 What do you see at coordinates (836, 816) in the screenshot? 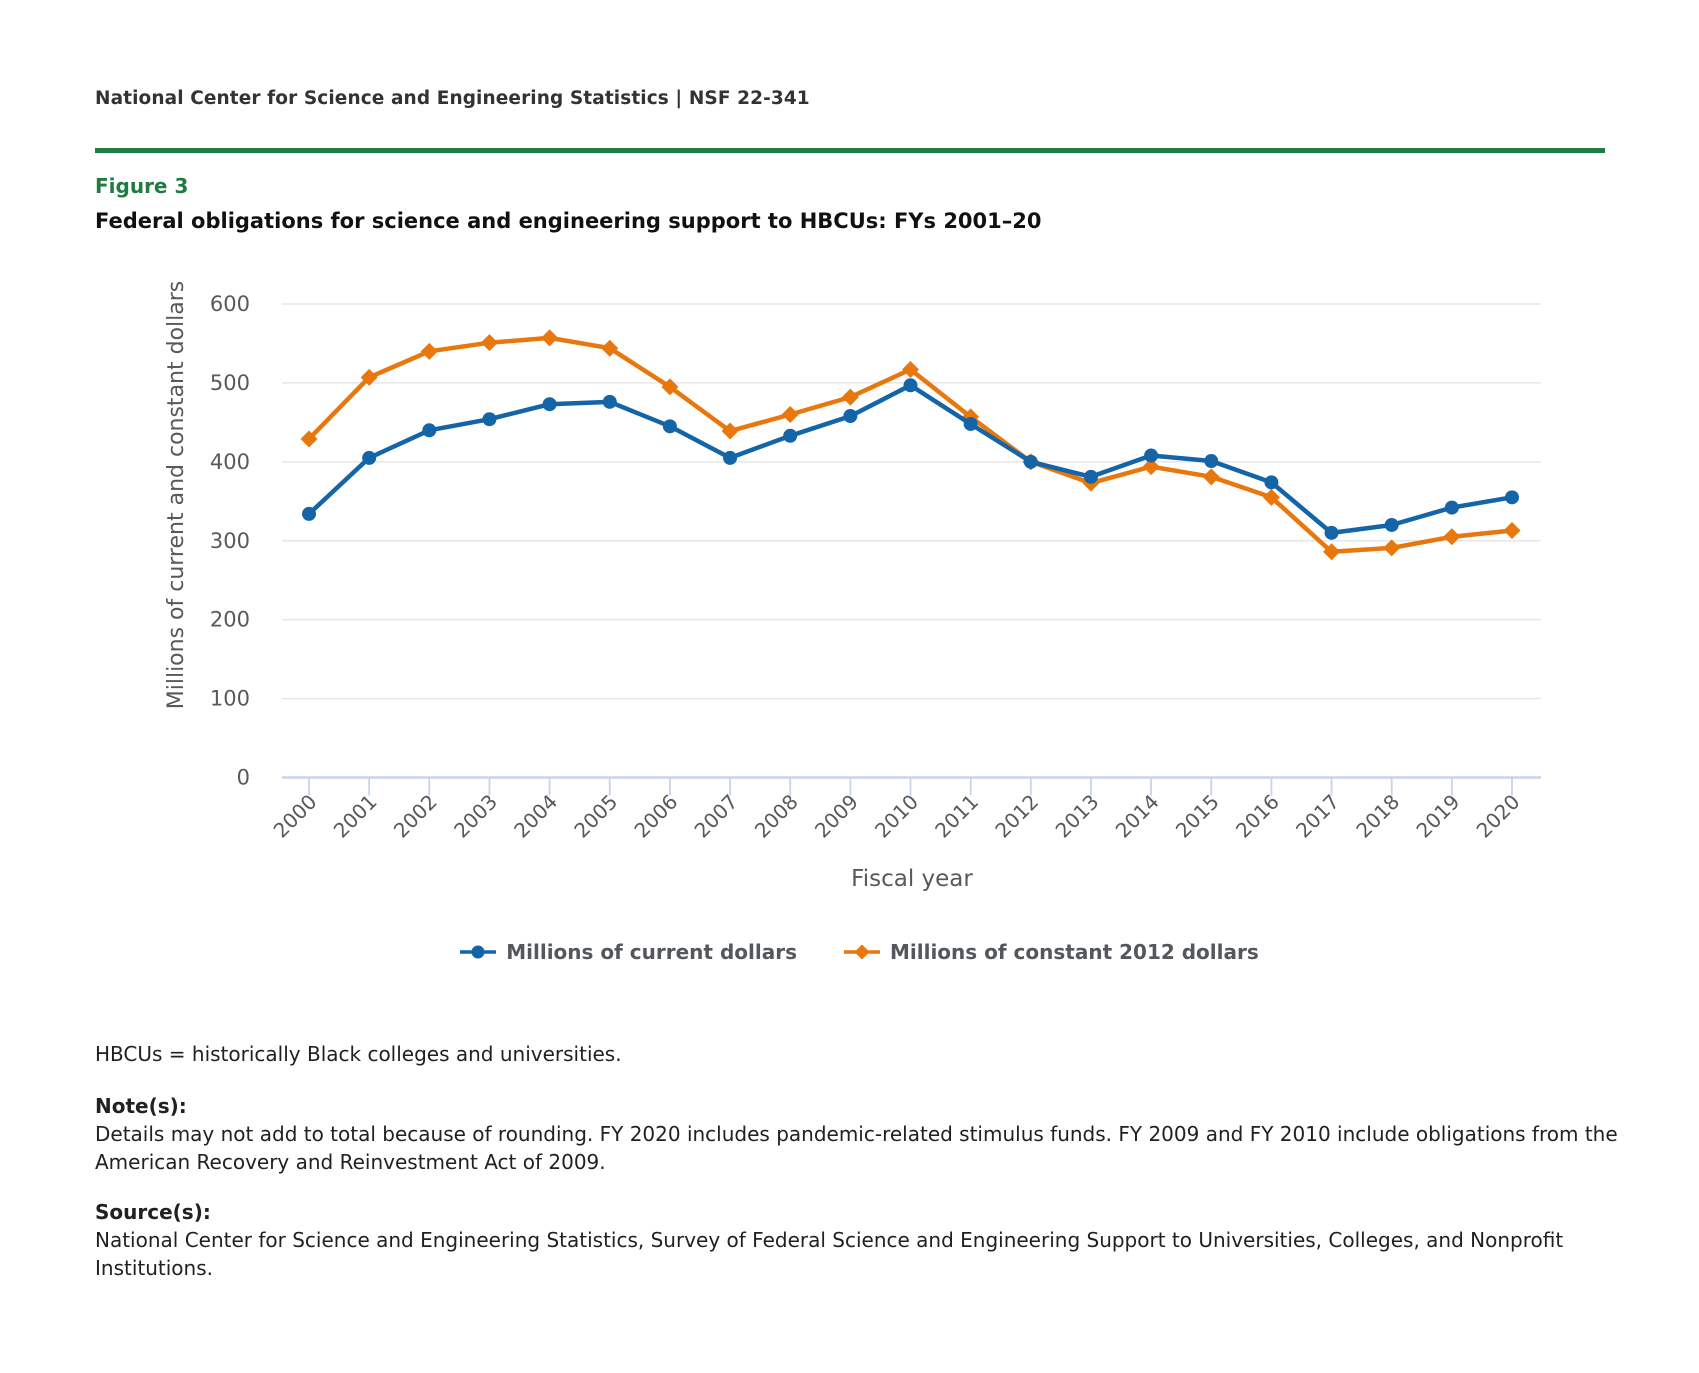
I see `x-tick-label: 2009` at bounding box center [836, 816].